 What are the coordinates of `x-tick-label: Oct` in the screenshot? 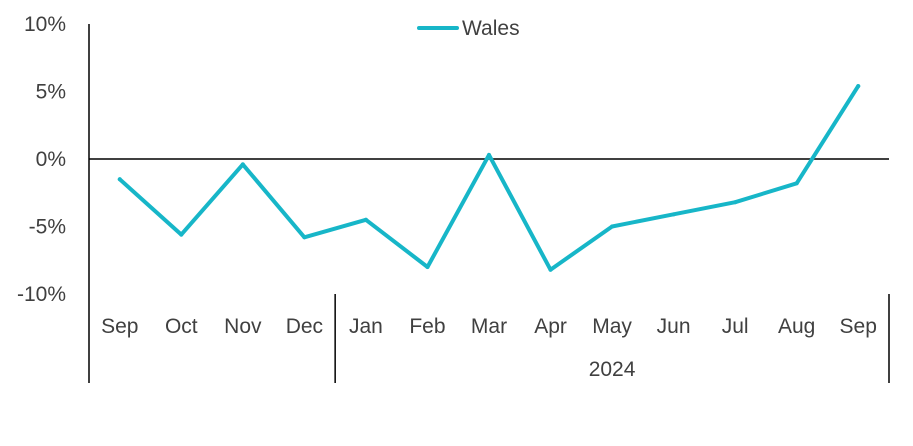 It's located at (181, 326).